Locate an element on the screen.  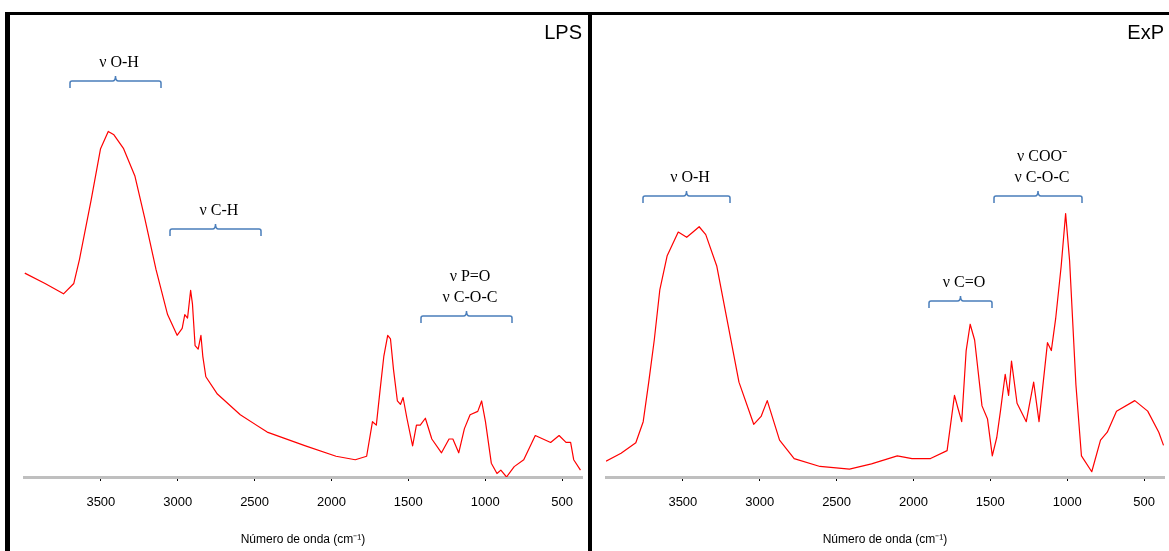
chart-title: ExP is located at coordinates (1145, 31).